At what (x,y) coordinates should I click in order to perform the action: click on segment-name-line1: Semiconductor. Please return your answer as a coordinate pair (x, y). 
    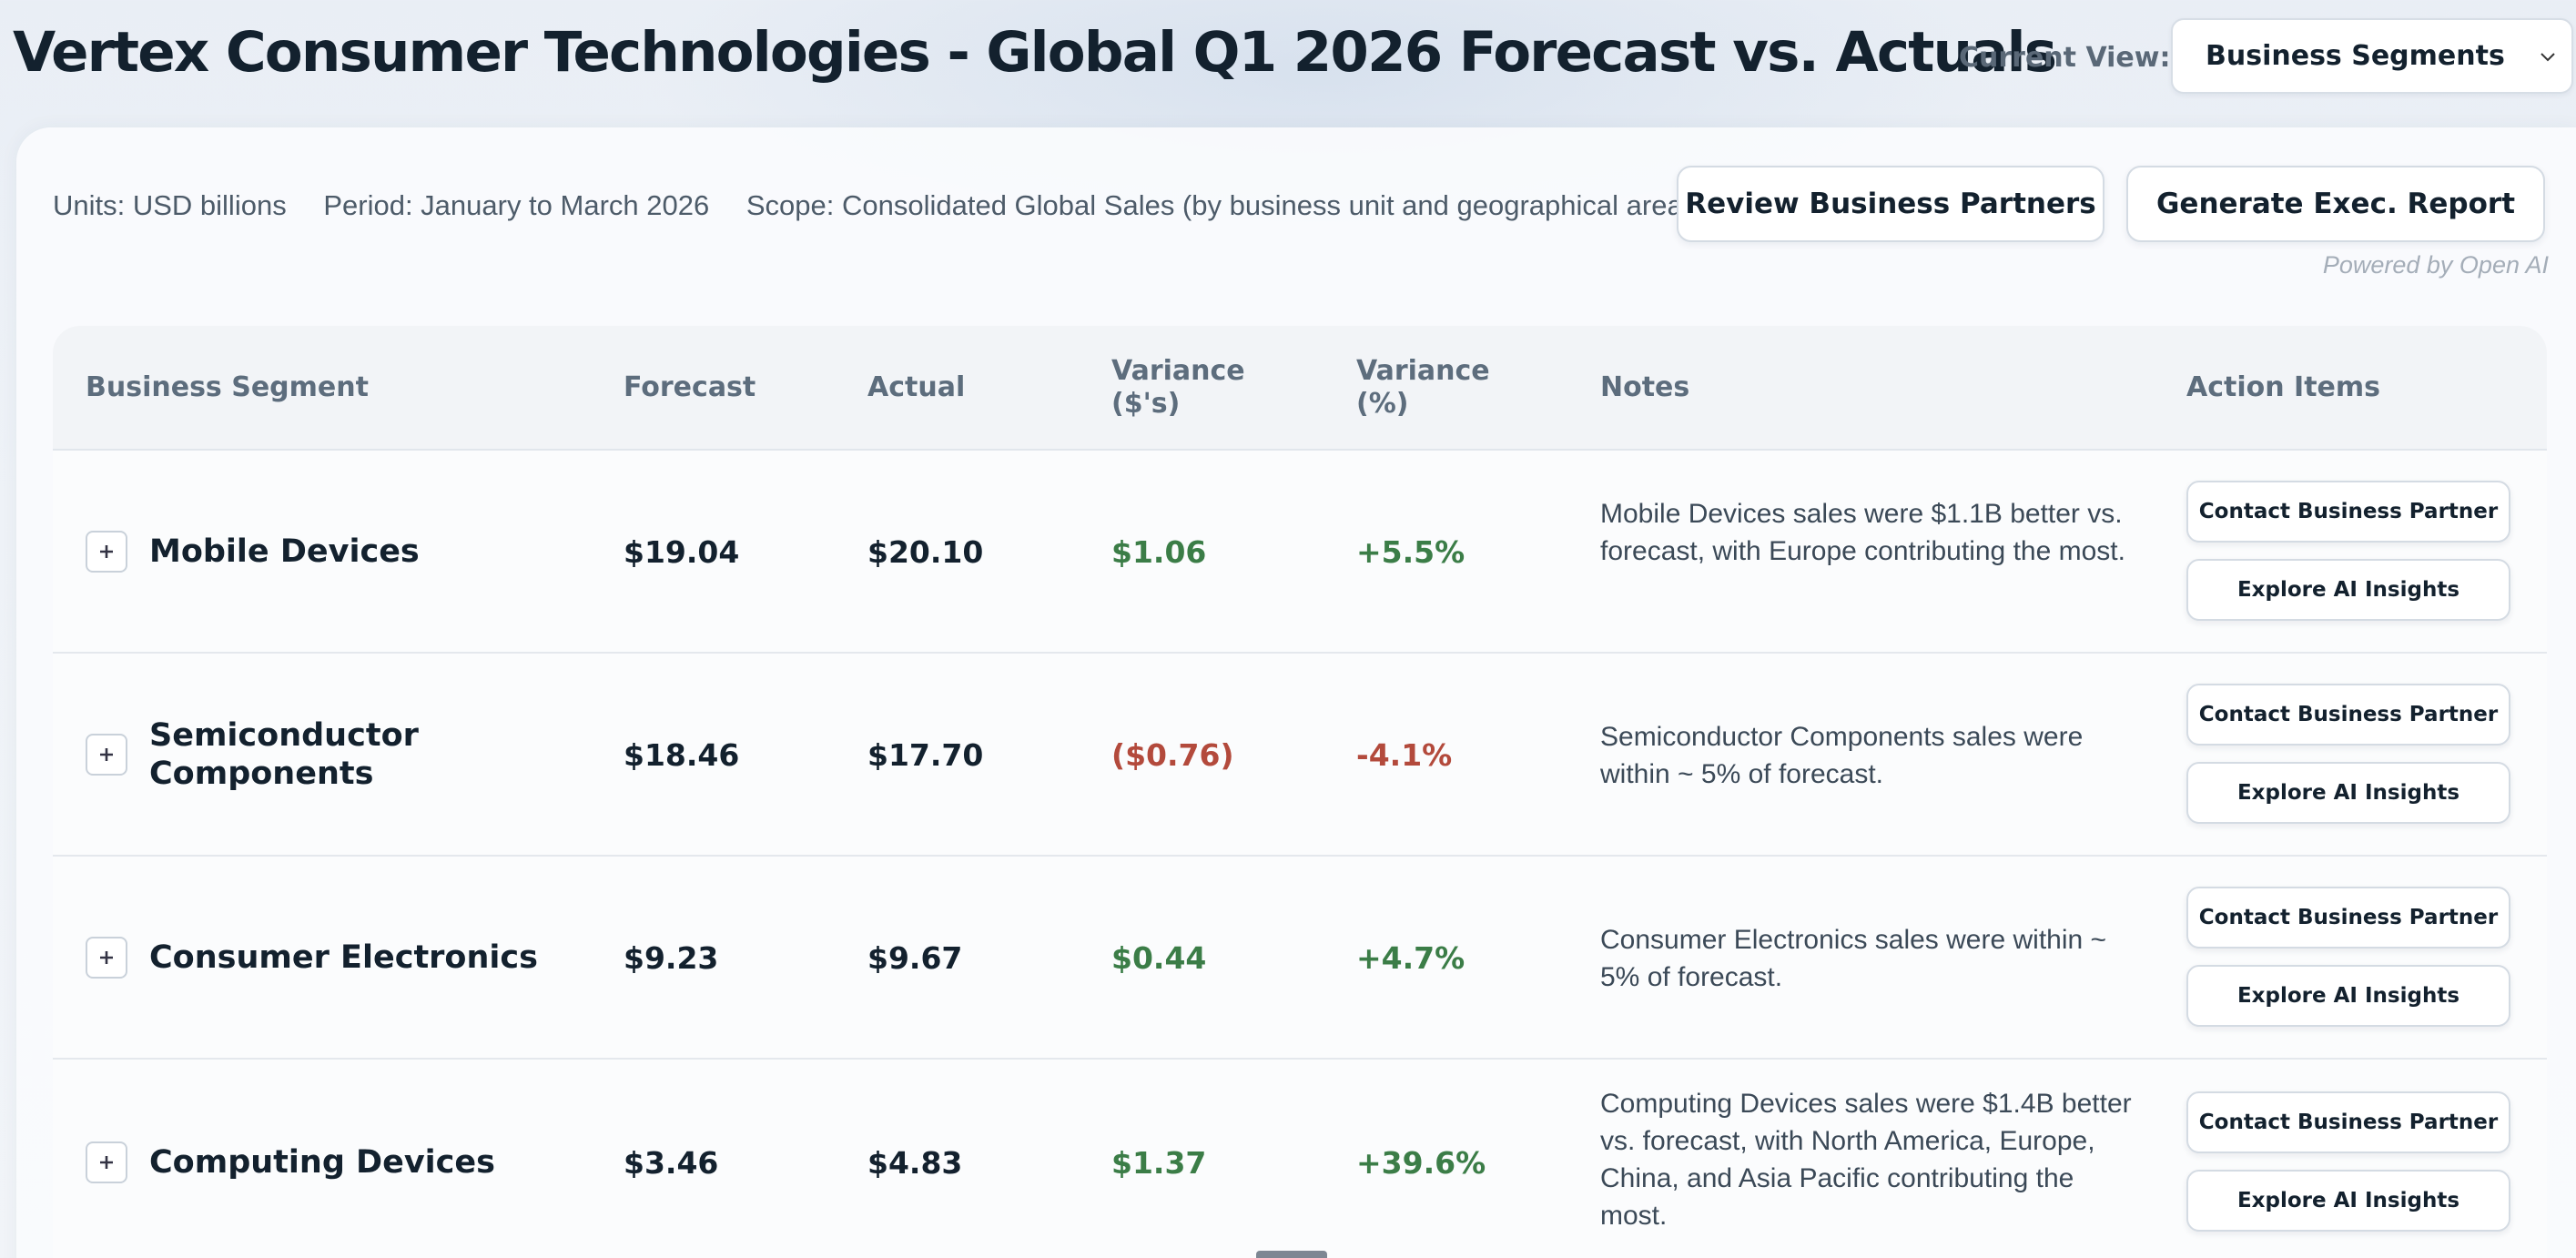
    Looking at the image, I should click on (284, 735).